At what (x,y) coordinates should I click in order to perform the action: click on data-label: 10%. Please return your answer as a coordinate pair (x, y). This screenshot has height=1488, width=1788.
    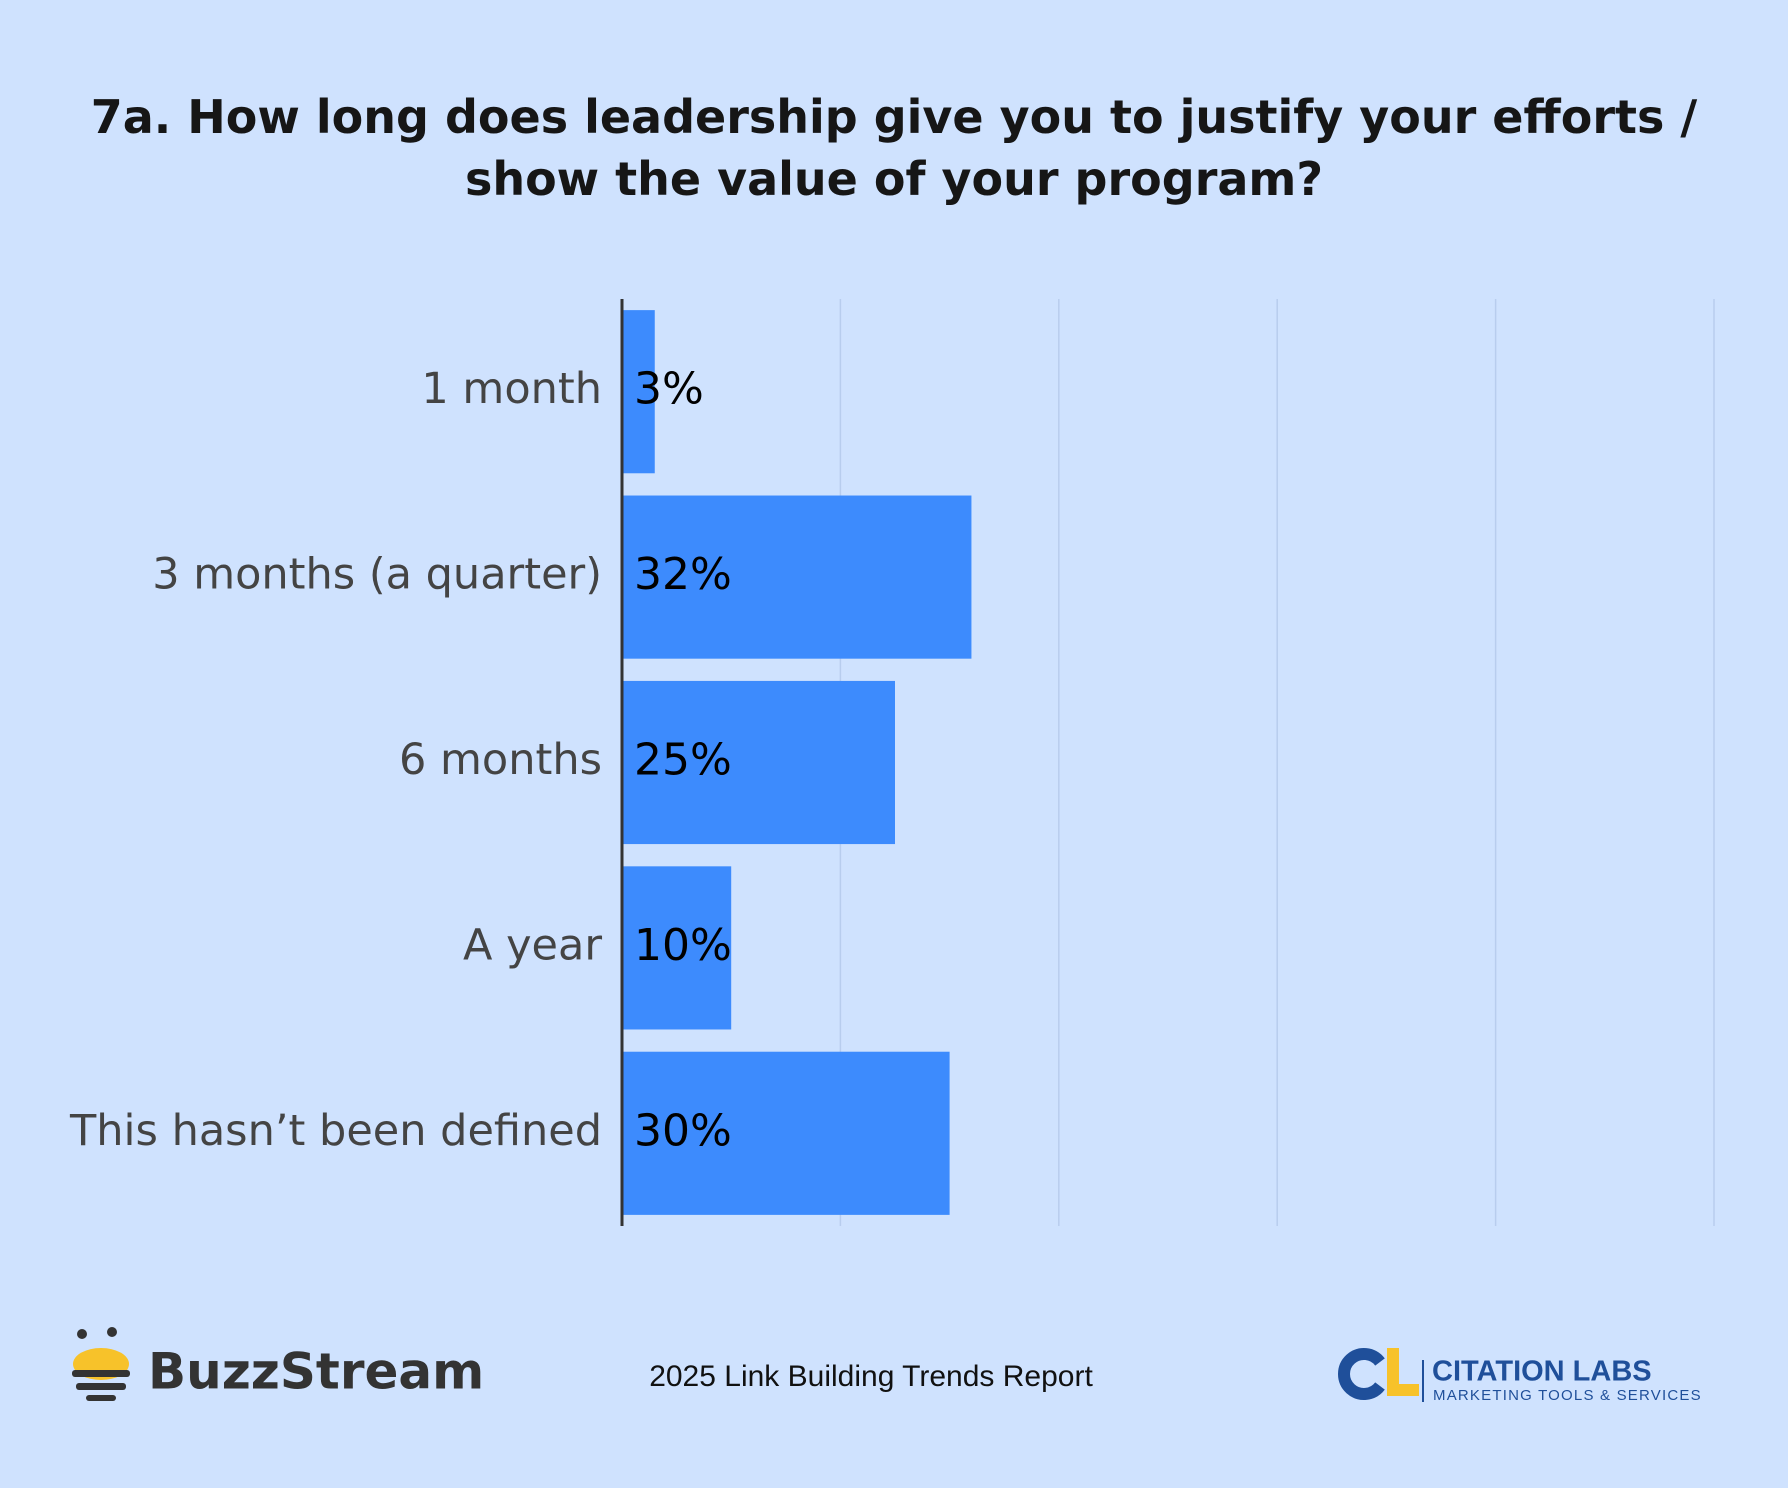
    Looking at the image, I should click on (683, 945).